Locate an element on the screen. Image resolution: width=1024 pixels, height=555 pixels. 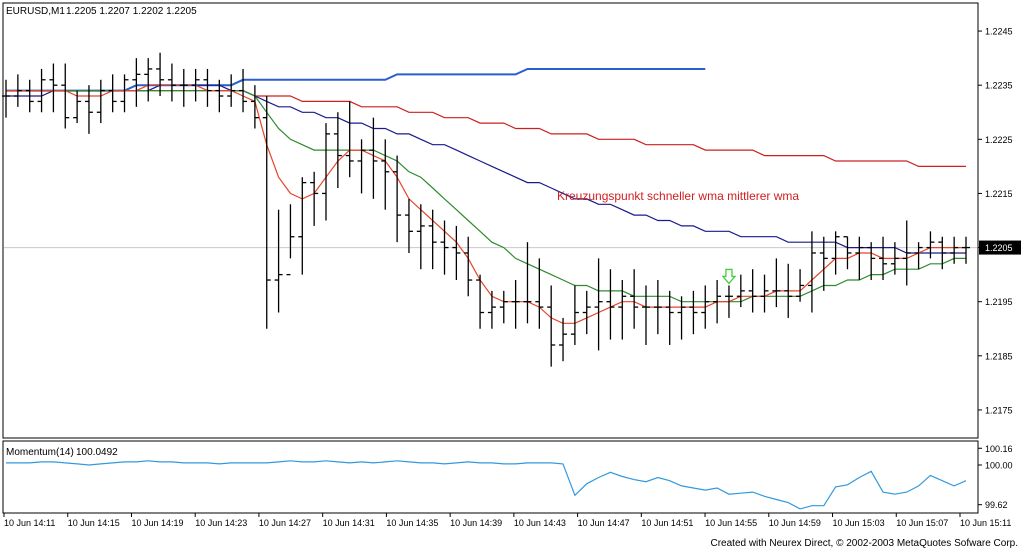
time-tick-label: 10 Jun 15:07 is located at coordinates (922, 523).